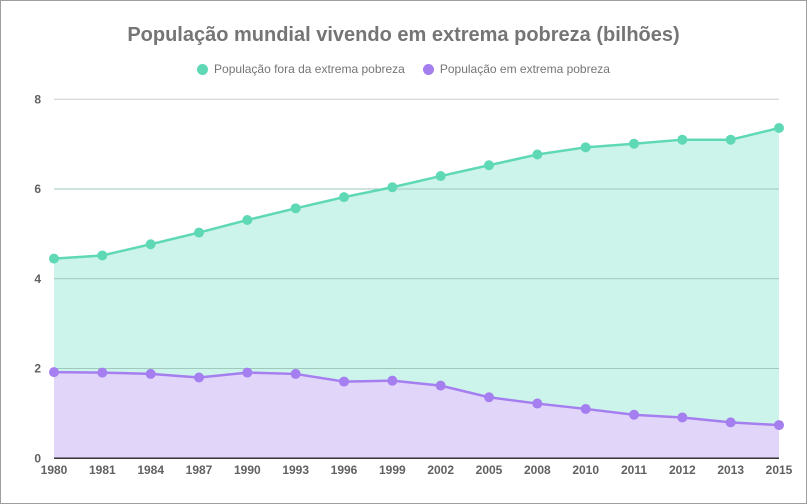 Image resolution: width=807 pixels, height=504 pixels. Describe the element at coordinates (247, 470) in the screenshot. I see `x-tick-label: 1990` at that location.